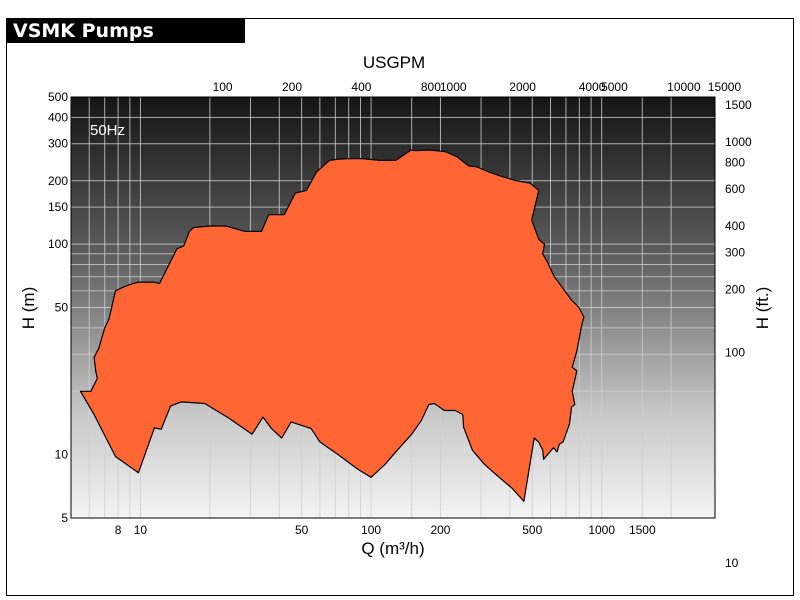 The image size is (800, 600). Describe the element at coordinates (62, 455) in the screenshot. I see `y-tick-label: 10` at that location.